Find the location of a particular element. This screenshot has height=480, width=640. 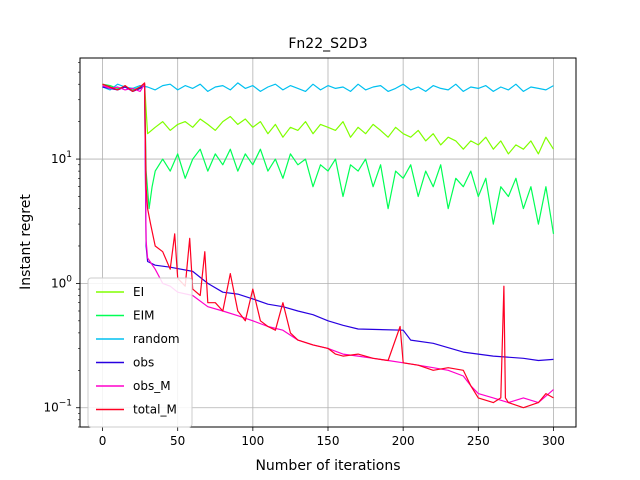

x-tick-label: 0 is located at coordinates (103, 441).